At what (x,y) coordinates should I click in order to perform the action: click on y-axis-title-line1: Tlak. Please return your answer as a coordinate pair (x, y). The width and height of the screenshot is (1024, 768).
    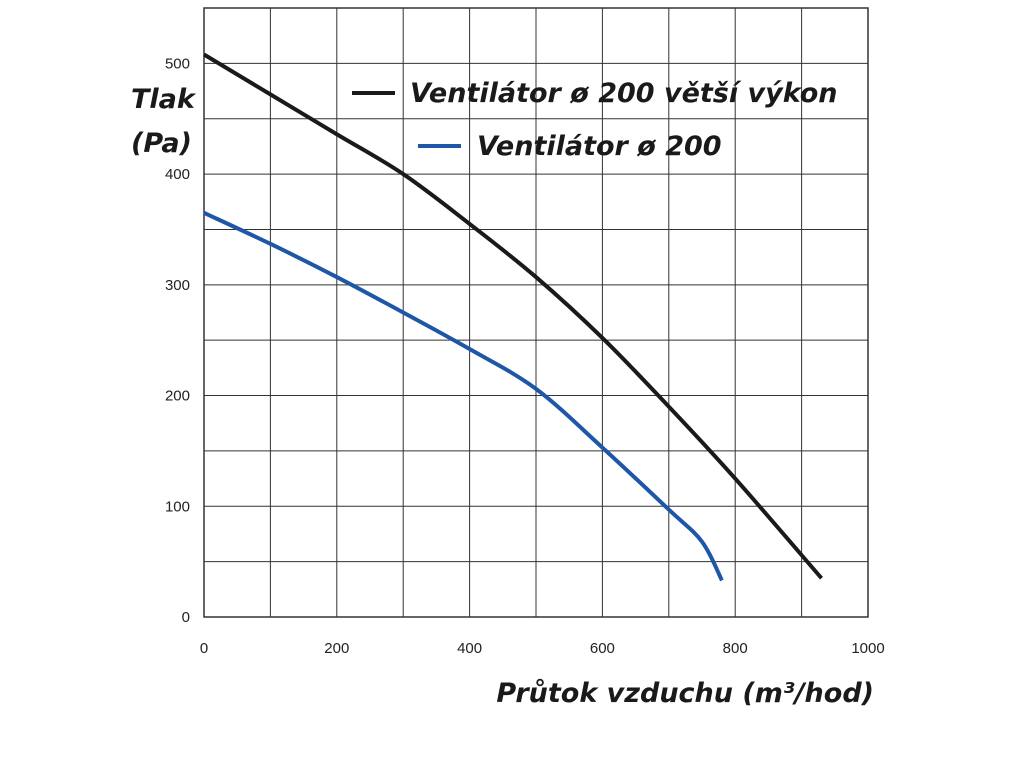
    Looking at the image, I should click on (164, 99).